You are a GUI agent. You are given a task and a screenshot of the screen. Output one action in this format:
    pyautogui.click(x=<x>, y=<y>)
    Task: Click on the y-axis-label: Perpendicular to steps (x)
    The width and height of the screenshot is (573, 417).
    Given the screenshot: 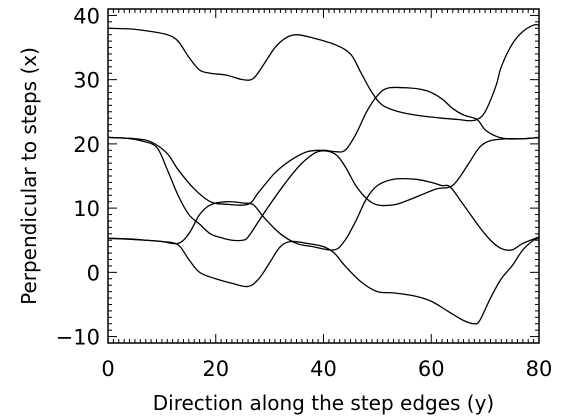 What is the action you would take?
    pyautogui.click(x=29, y=176)
    